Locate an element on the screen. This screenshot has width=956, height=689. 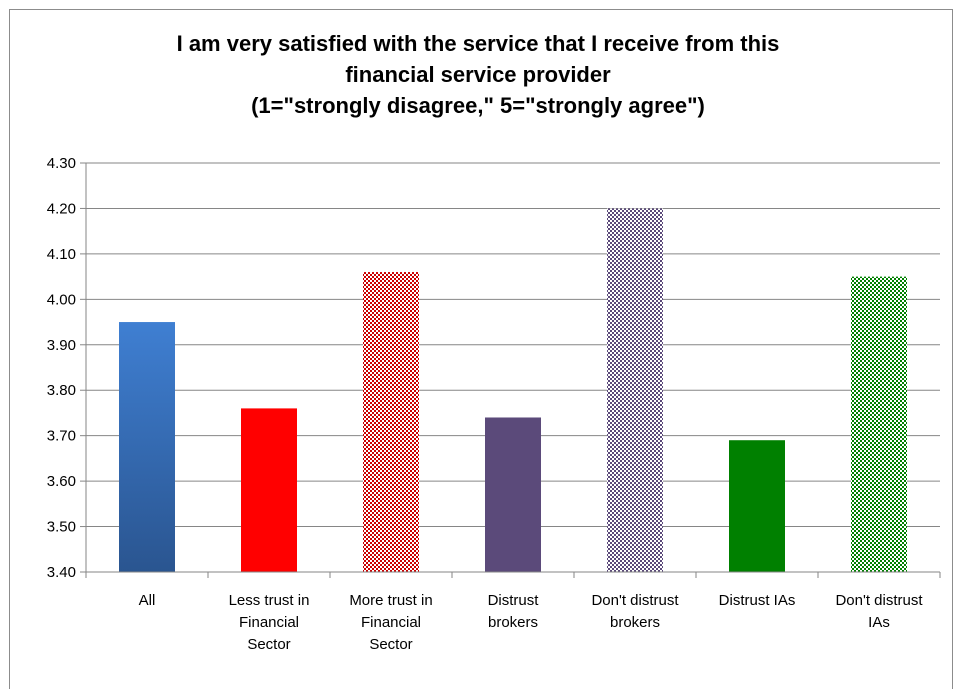
x-category-label-line: Distrust IAs is located at coordinates (757, 600).